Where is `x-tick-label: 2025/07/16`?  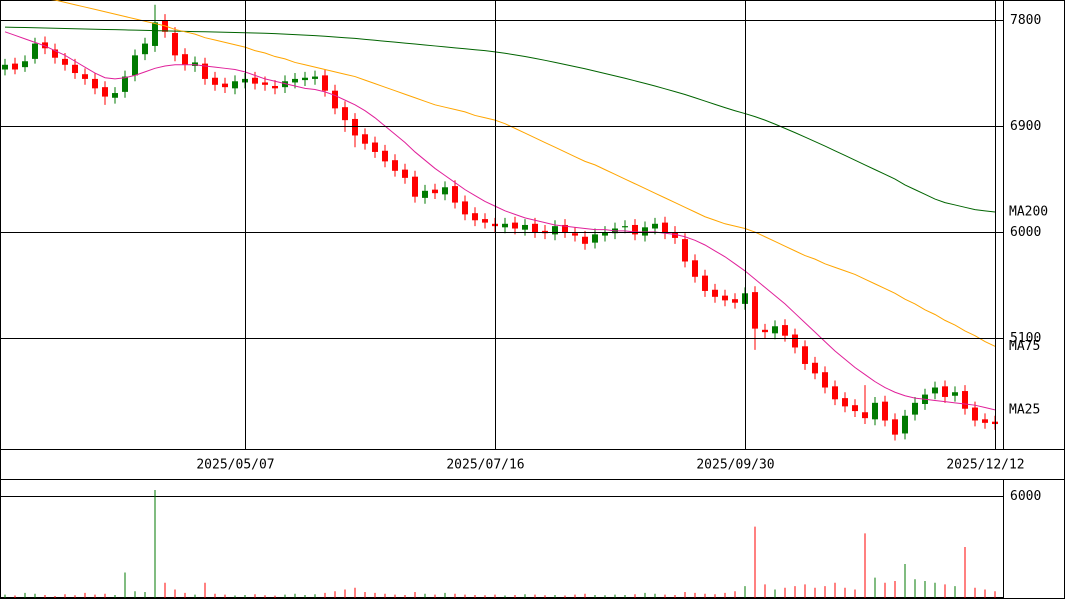
x-tick-label: 2025/07/16 is located at coordinates (485, 465).